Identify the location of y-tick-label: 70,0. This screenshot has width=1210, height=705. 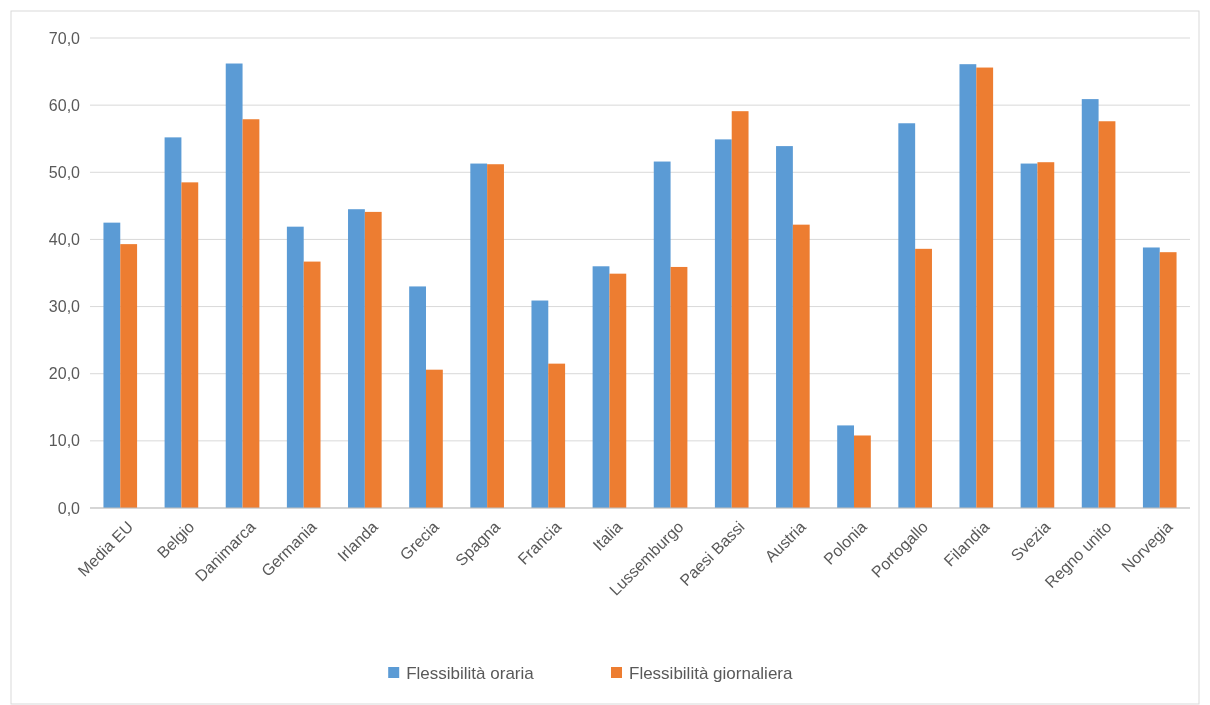
(64, 38).